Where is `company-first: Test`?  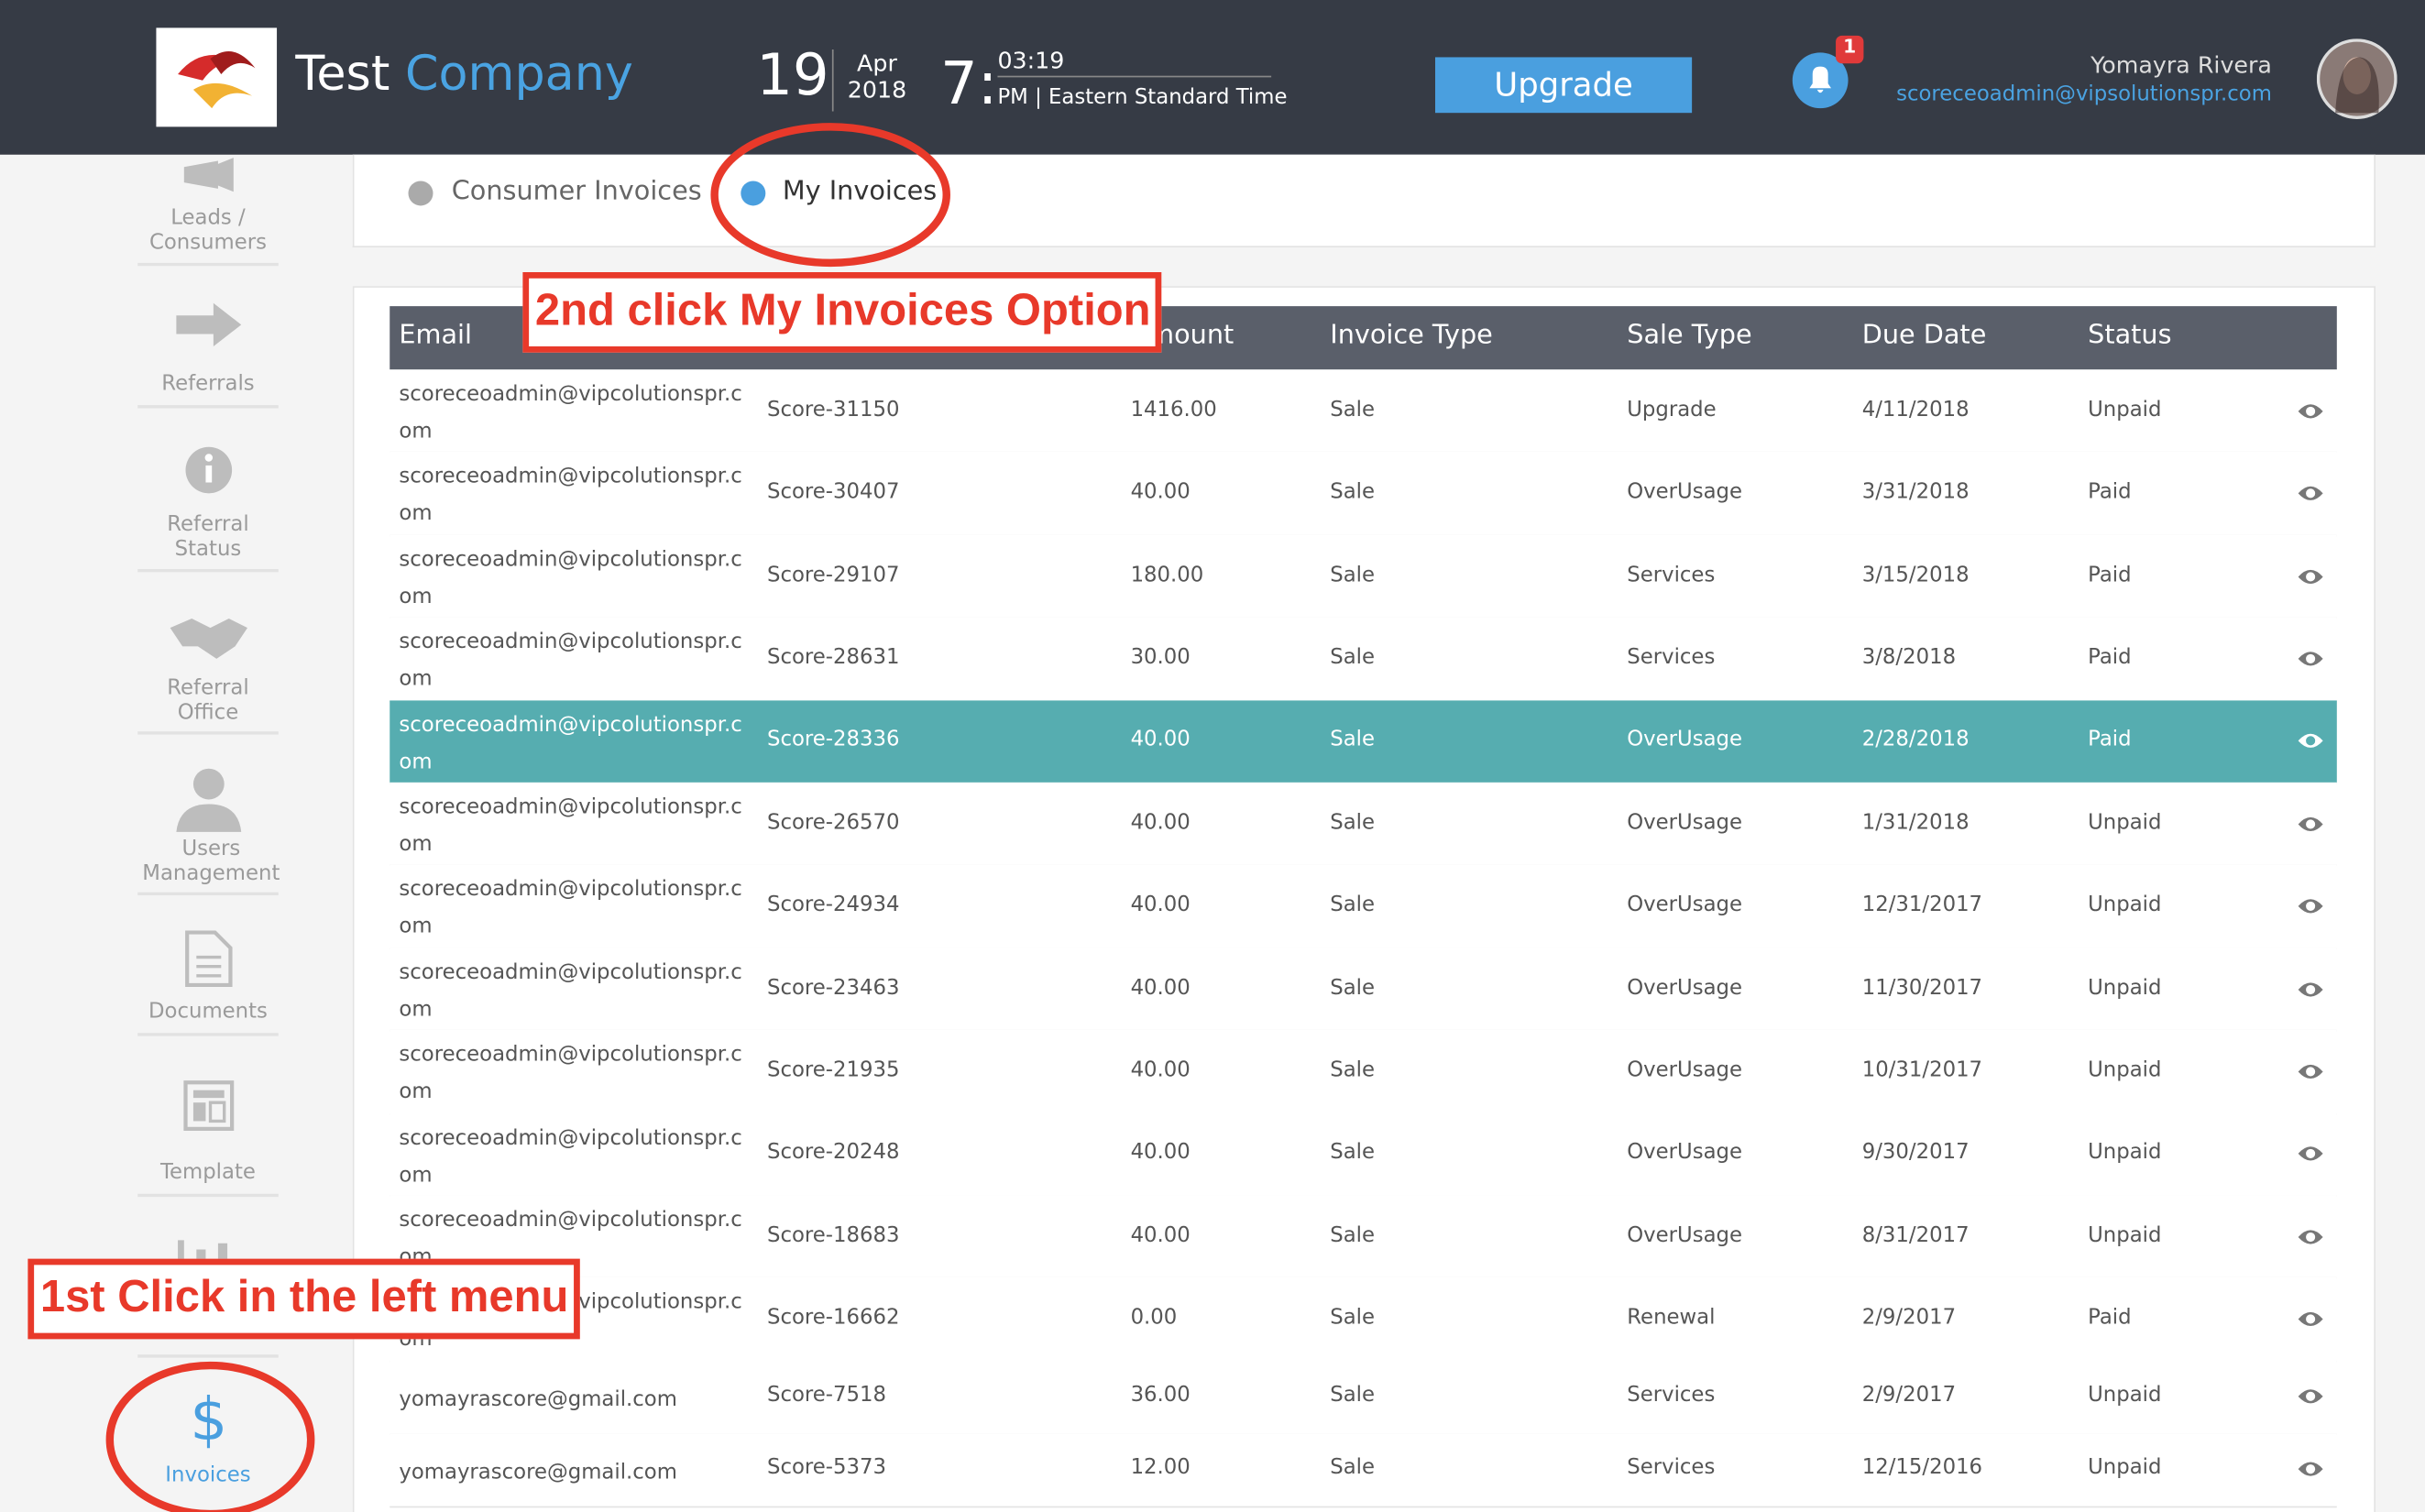 company-first: Test is located at coordinates (342, 74).